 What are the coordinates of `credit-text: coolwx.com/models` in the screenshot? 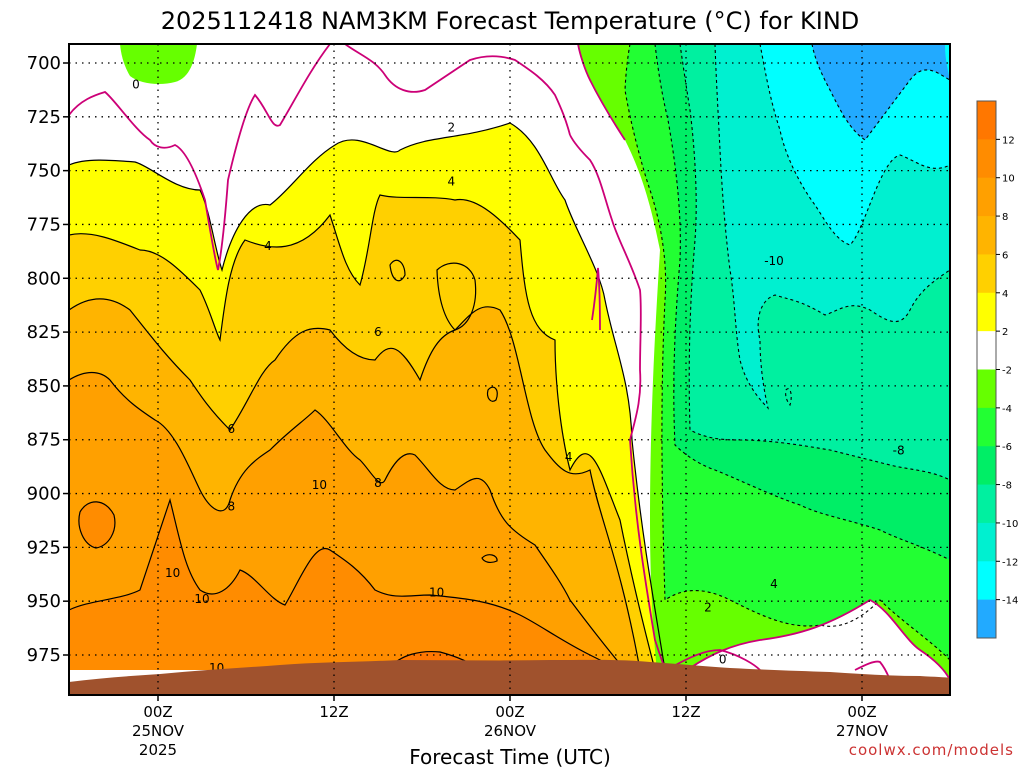 It's located at (931, 750).